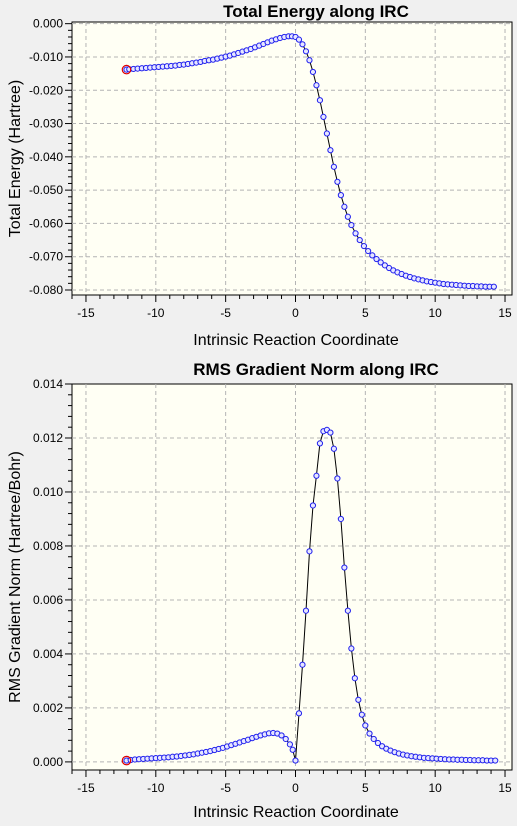 This screenshot has width=517, height=826. I want to click on y-axis-label: RMS Gradient Norm (Hartree/Bohr), so click(15, 577).